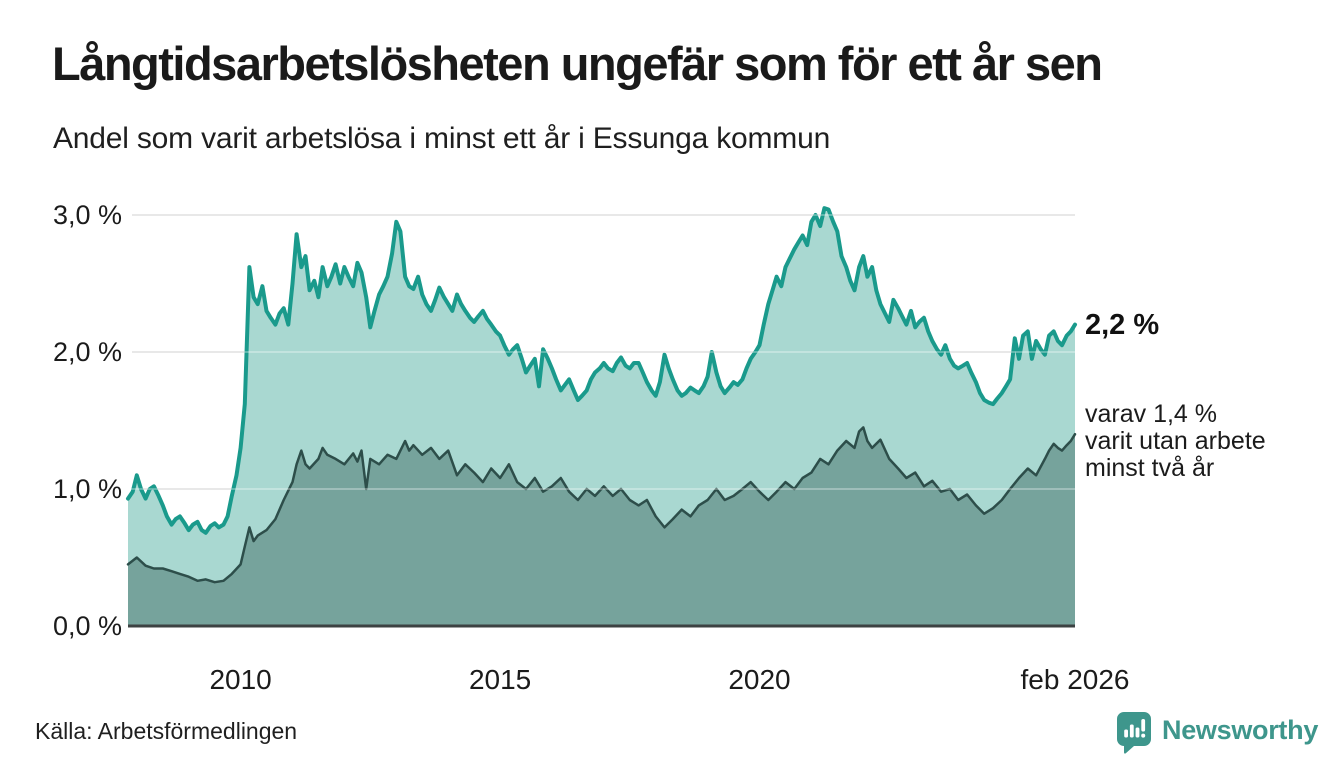 The image size is (1340, 780). Describe the element at coordinates (1151, 414) in the screenshot. I see `secondary-annotation-line1: varav 1,4 %` at that location.